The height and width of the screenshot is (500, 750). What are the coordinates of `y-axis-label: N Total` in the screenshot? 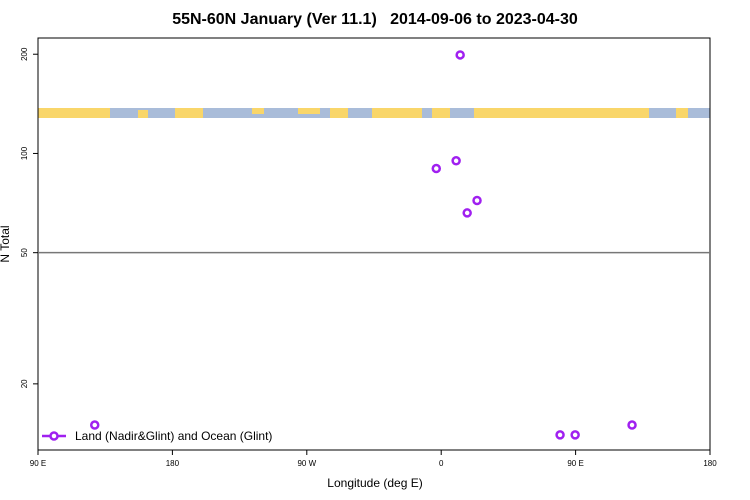 It's located at (6, 243).